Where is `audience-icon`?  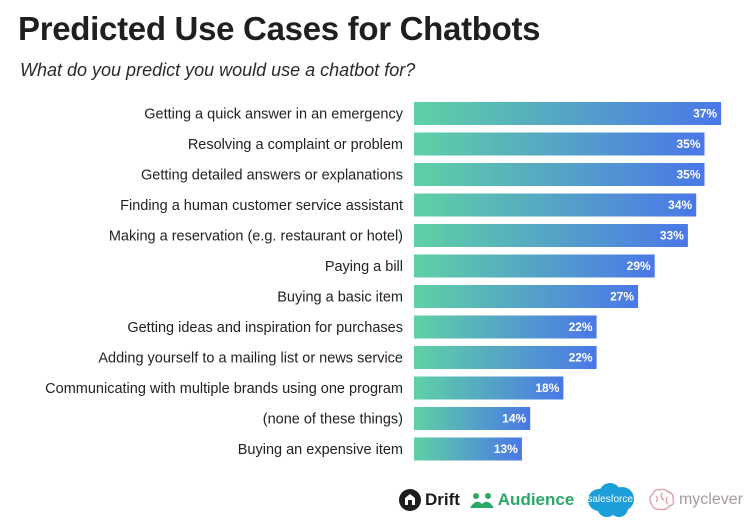
audience-icon is located at coordinates (481, 500).